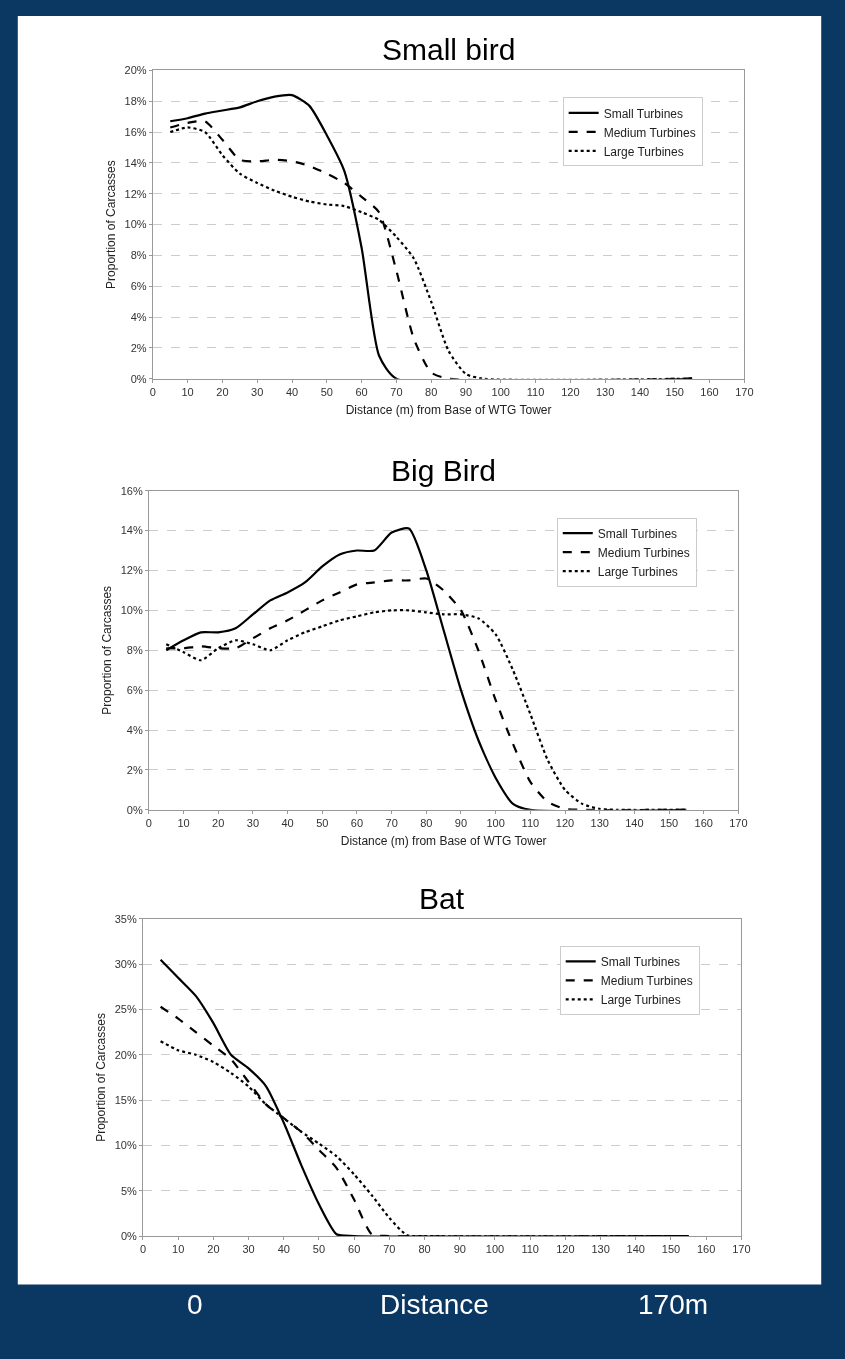 The width and height of the screenshot is (845, 1359). Describe the element at coordinates (449, 49) in the screenshot. I see `chart-title: Small bird` at that location.